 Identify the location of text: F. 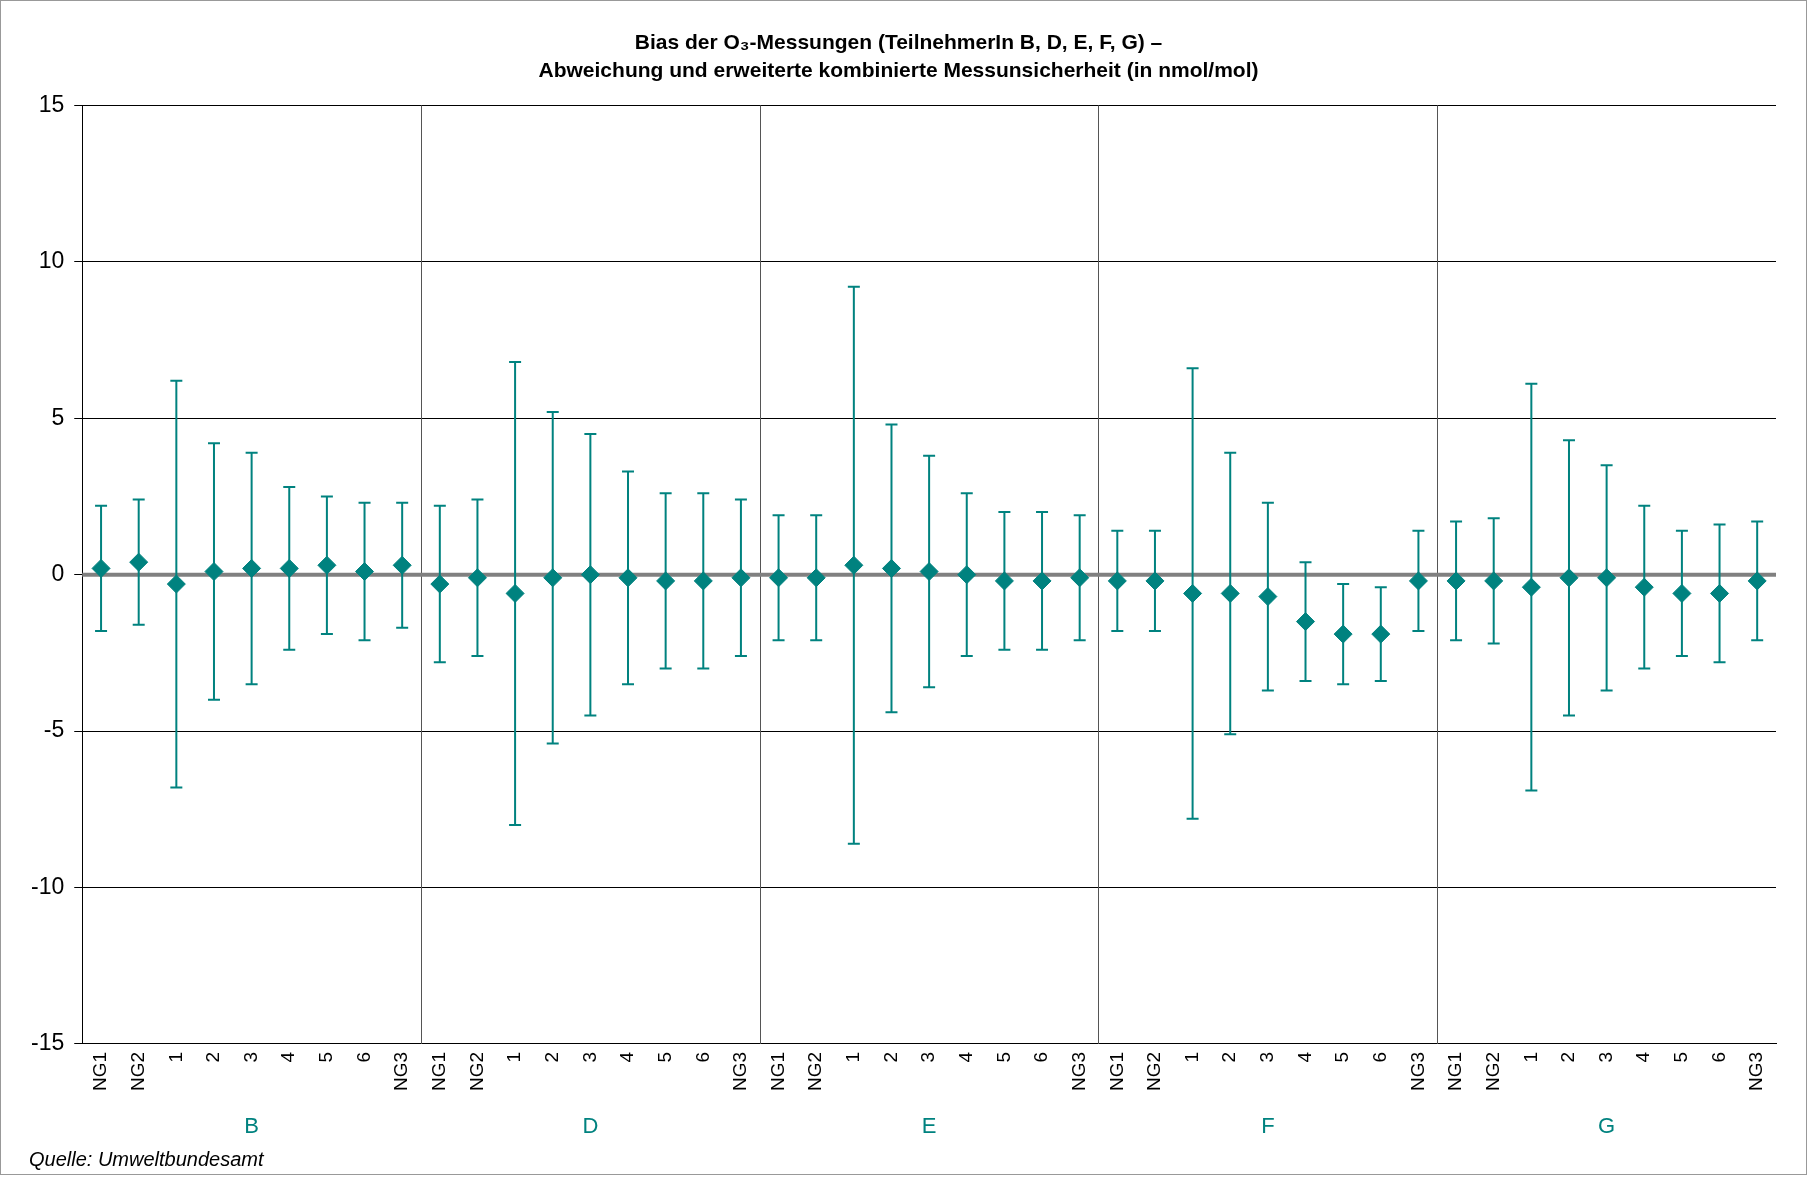
(1268, 1126).